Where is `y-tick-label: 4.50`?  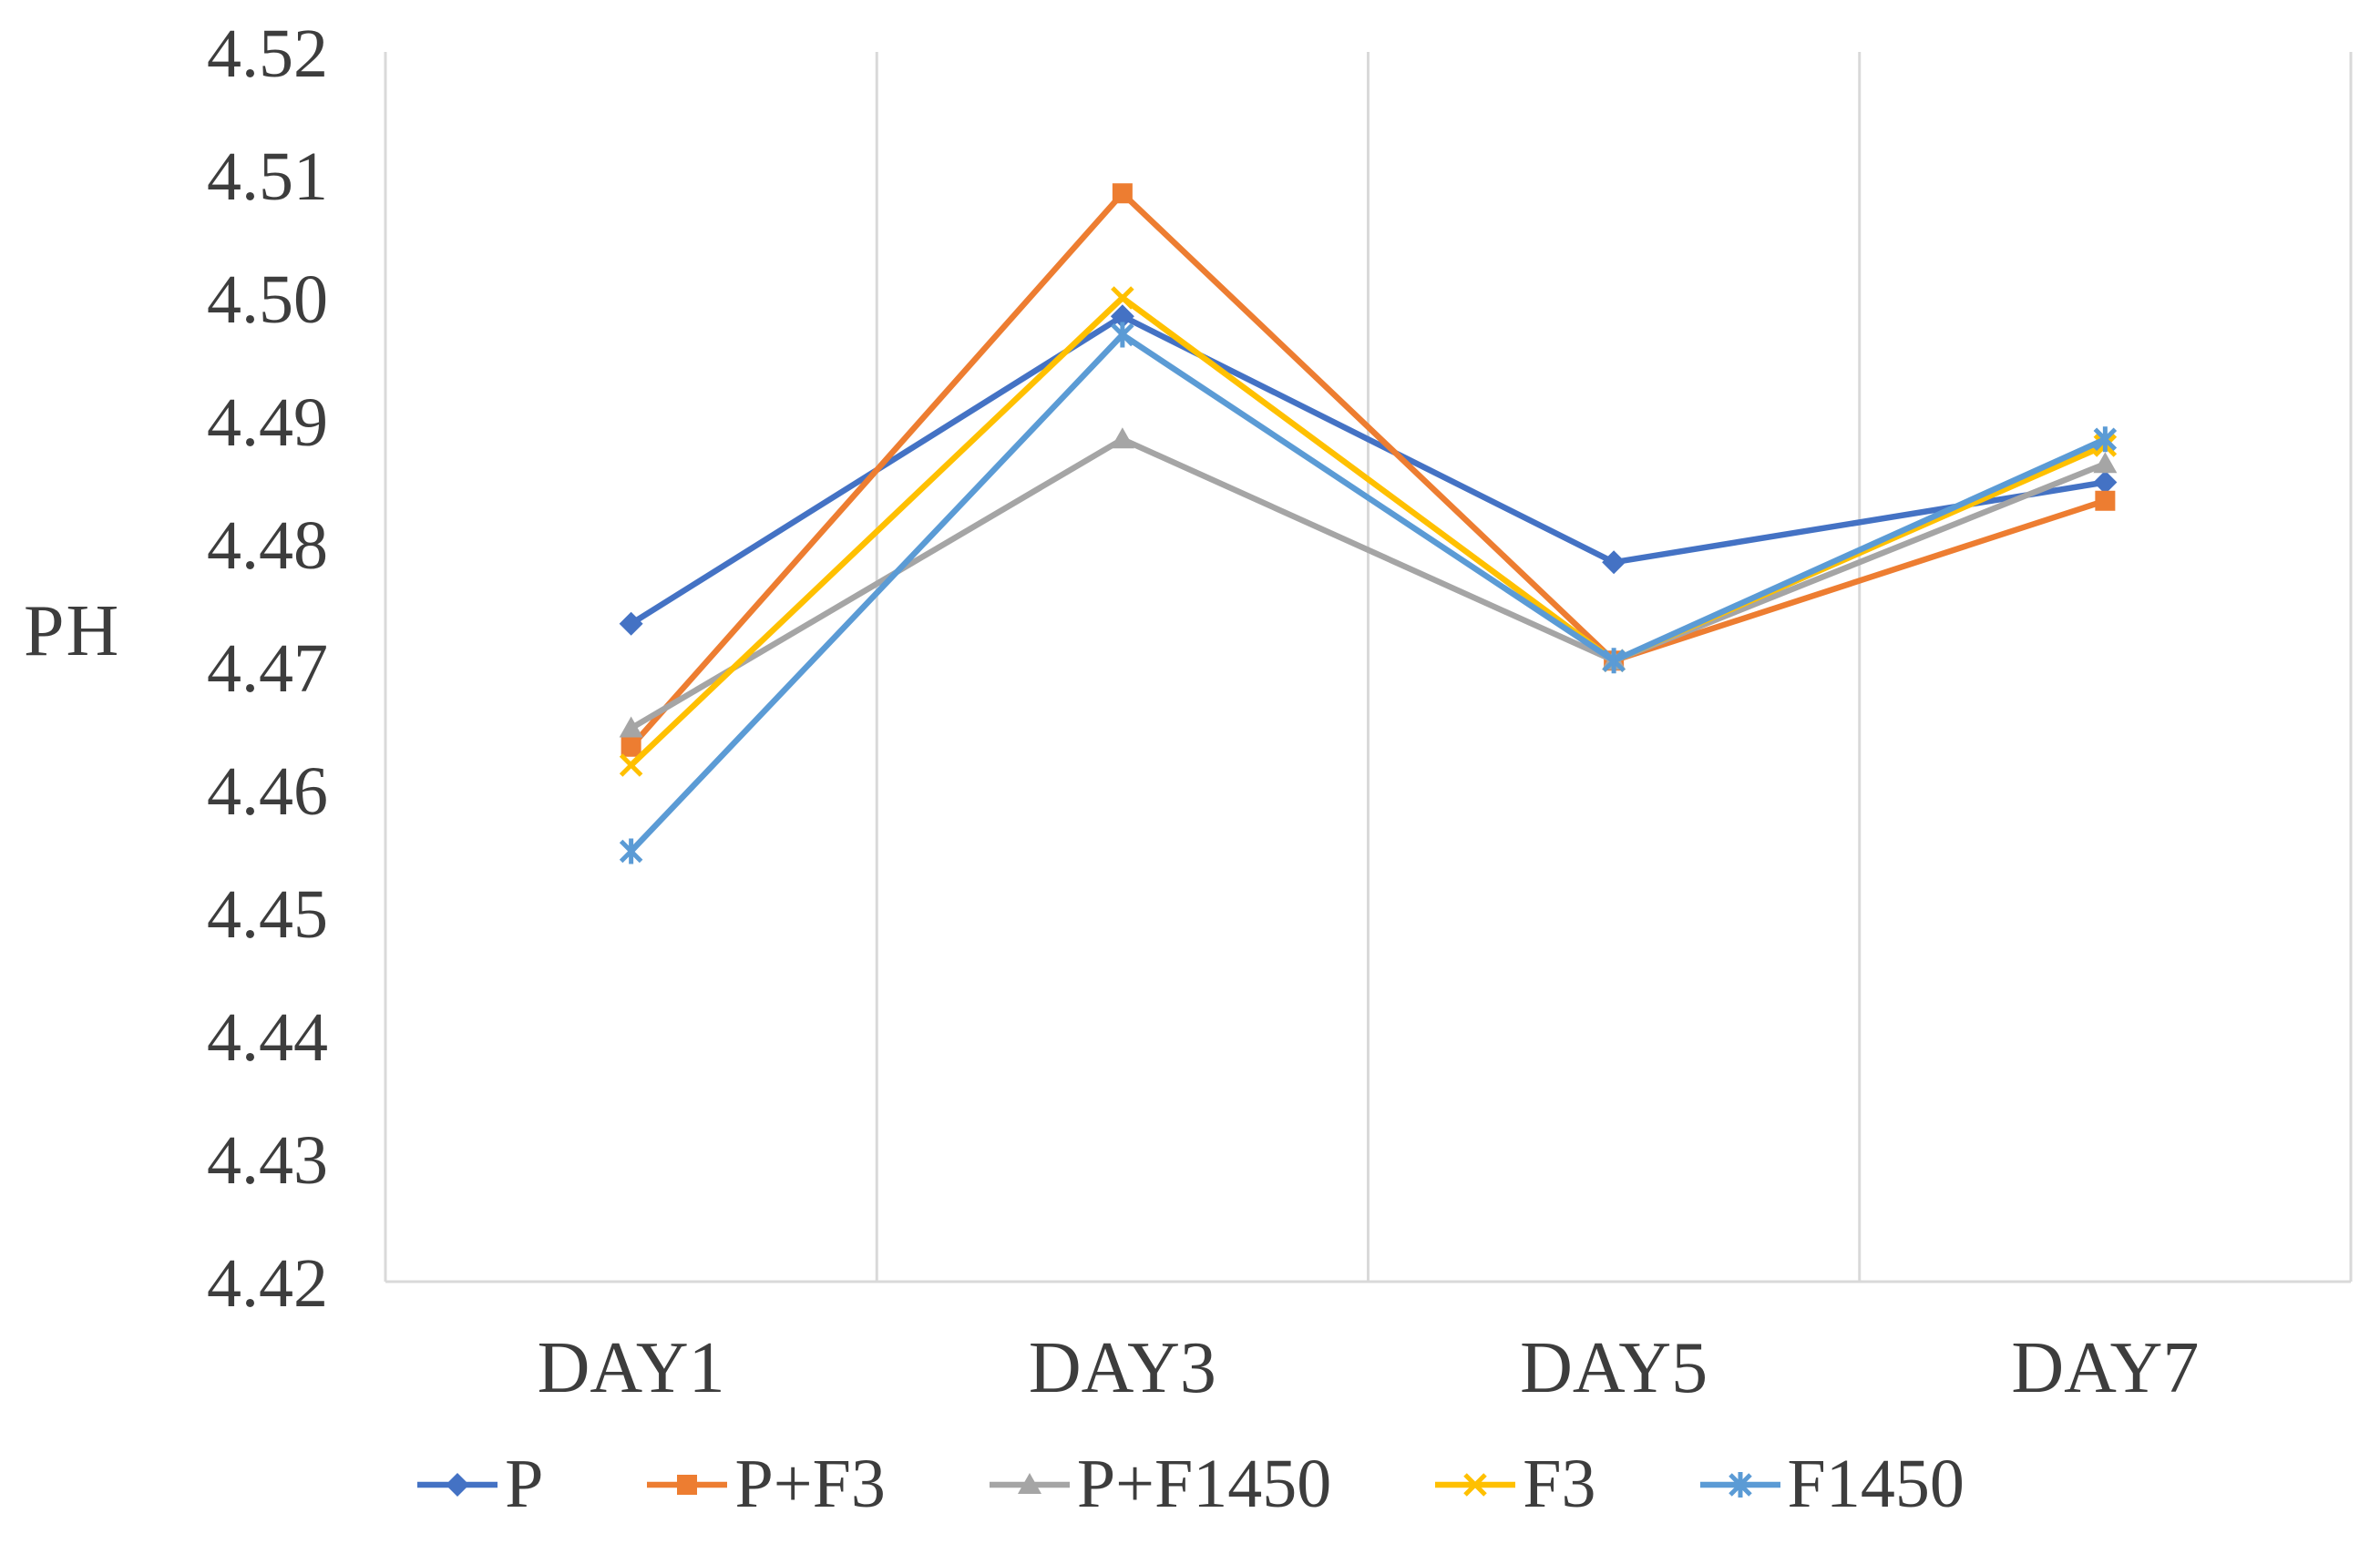
y-tick-label: 4.50 is located at coordinates (268, 299).